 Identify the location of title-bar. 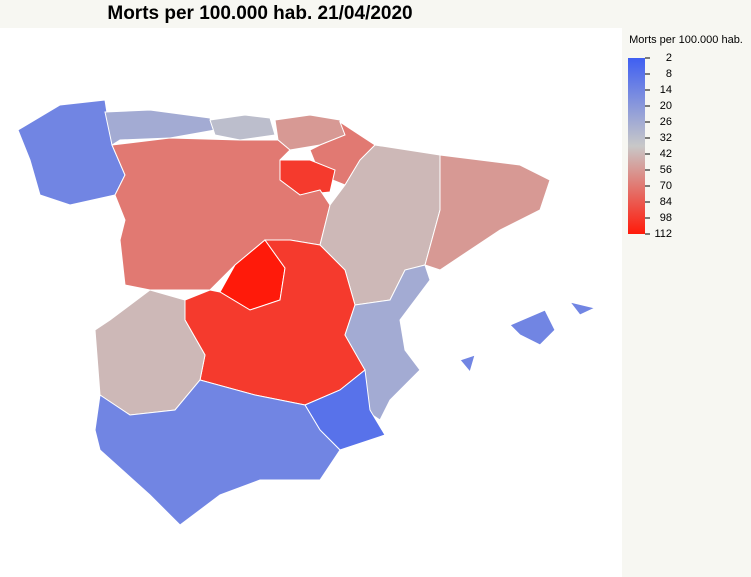
(375, 14).